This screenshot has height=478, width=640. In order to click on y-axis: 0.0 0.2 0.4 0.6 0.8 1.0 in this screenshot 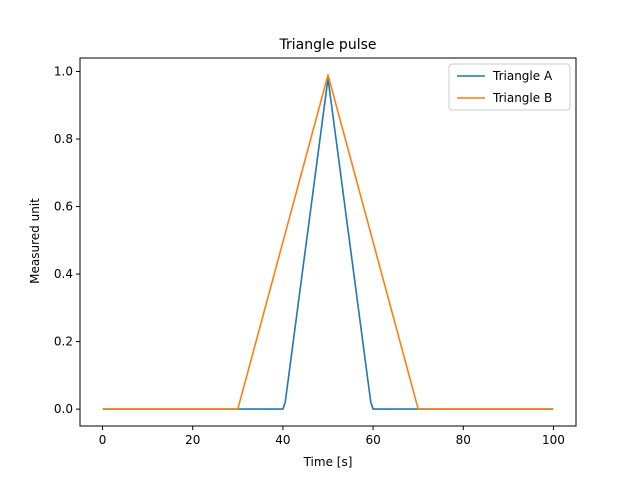, I will do `click(67, 240)`.